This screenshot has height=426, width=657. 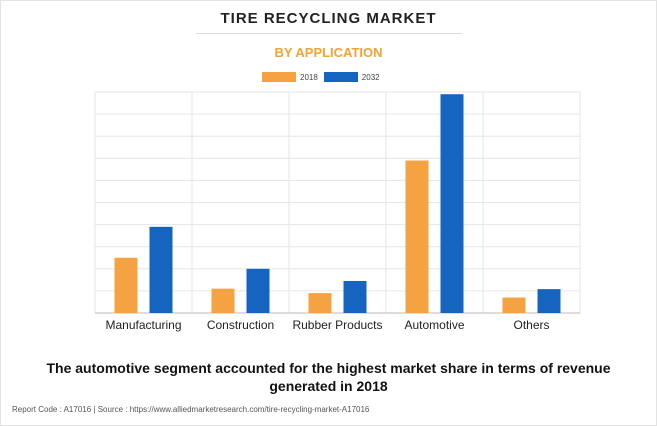 What do you see at coordinates (52, 409) in the screenshot?
I see `report-code: Report Code : A17016` at bounding box center [52, 409].